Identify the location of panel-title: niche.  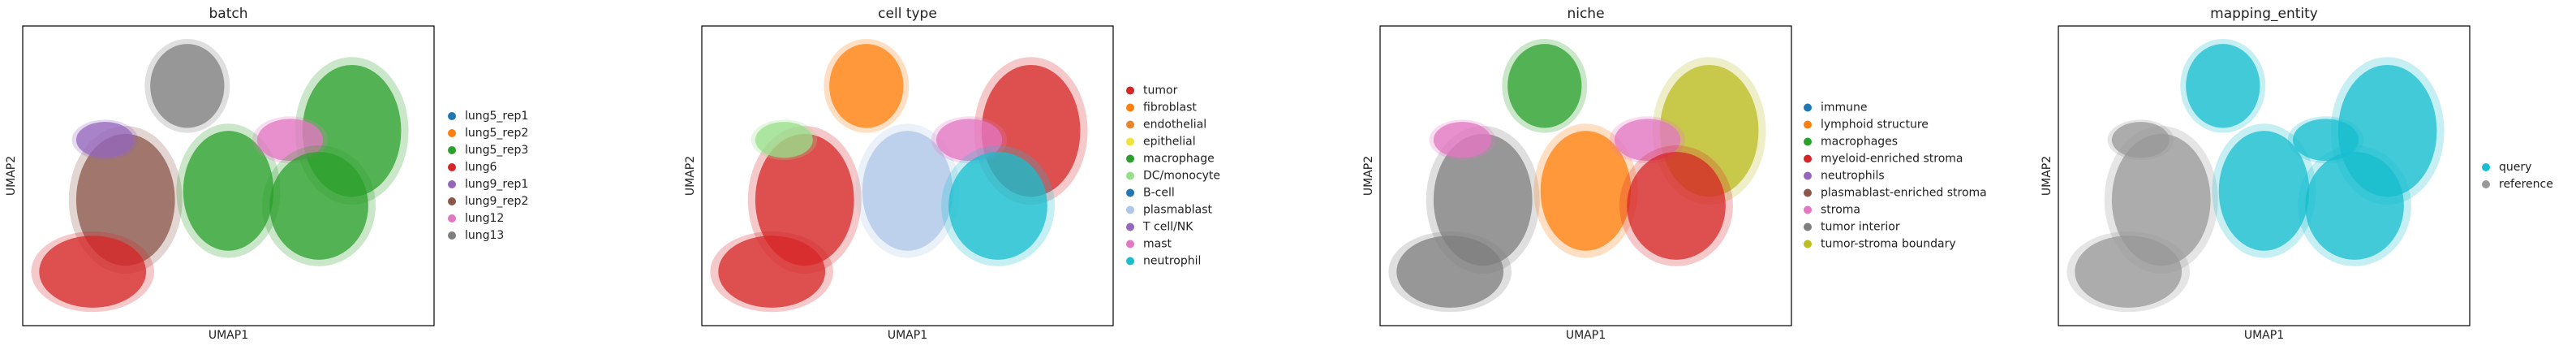
(1585, 14).